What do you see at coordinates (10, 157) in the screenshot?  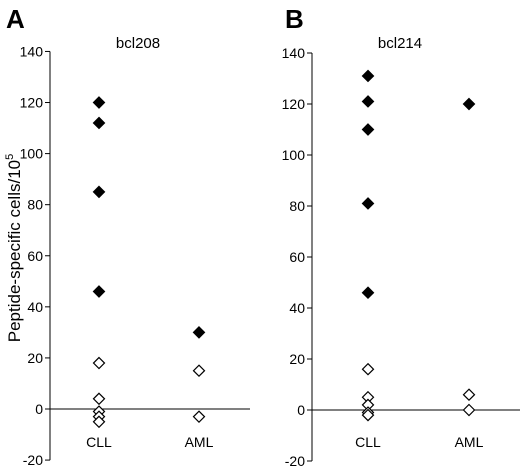 I see `y-axis-label-superscript: 5` at bounding box center [10, 157].